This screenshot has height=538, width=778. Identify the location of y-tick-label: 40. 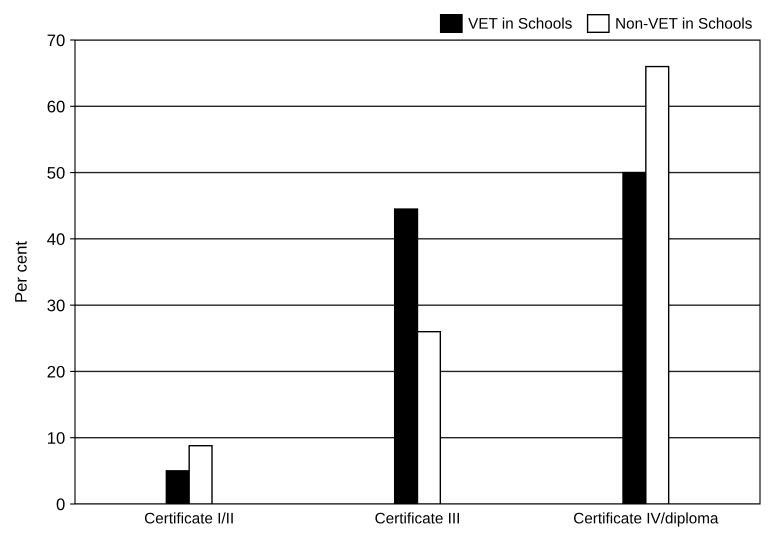
(56, 239).